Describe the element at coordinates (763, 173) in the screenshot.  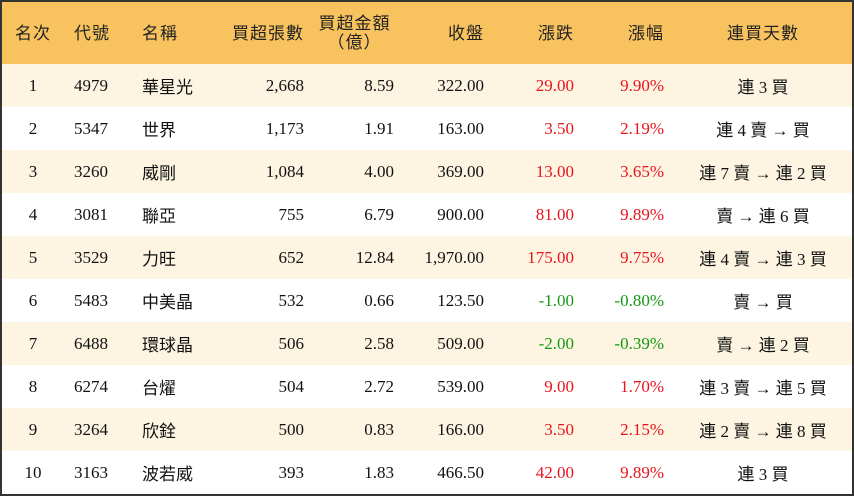
I see `table-cell: 連 7 賣 → 連 2 買` at that location.